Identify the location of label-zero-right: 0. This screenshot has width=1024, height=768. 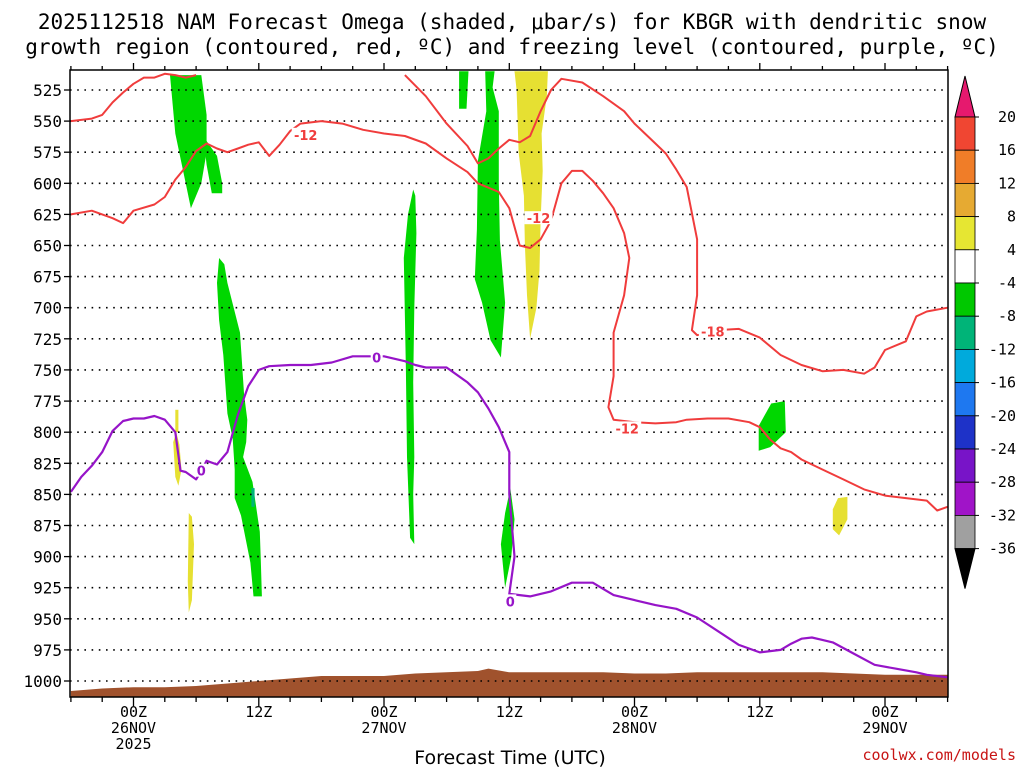
(510, 602).